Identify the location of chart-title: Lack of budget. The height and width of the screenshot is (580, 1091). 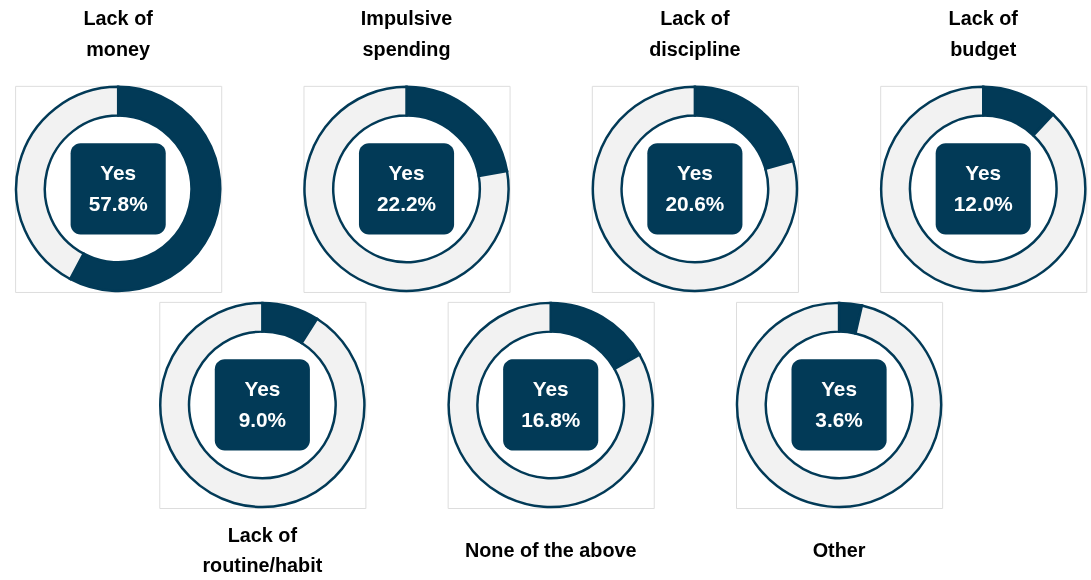
(983, 34).